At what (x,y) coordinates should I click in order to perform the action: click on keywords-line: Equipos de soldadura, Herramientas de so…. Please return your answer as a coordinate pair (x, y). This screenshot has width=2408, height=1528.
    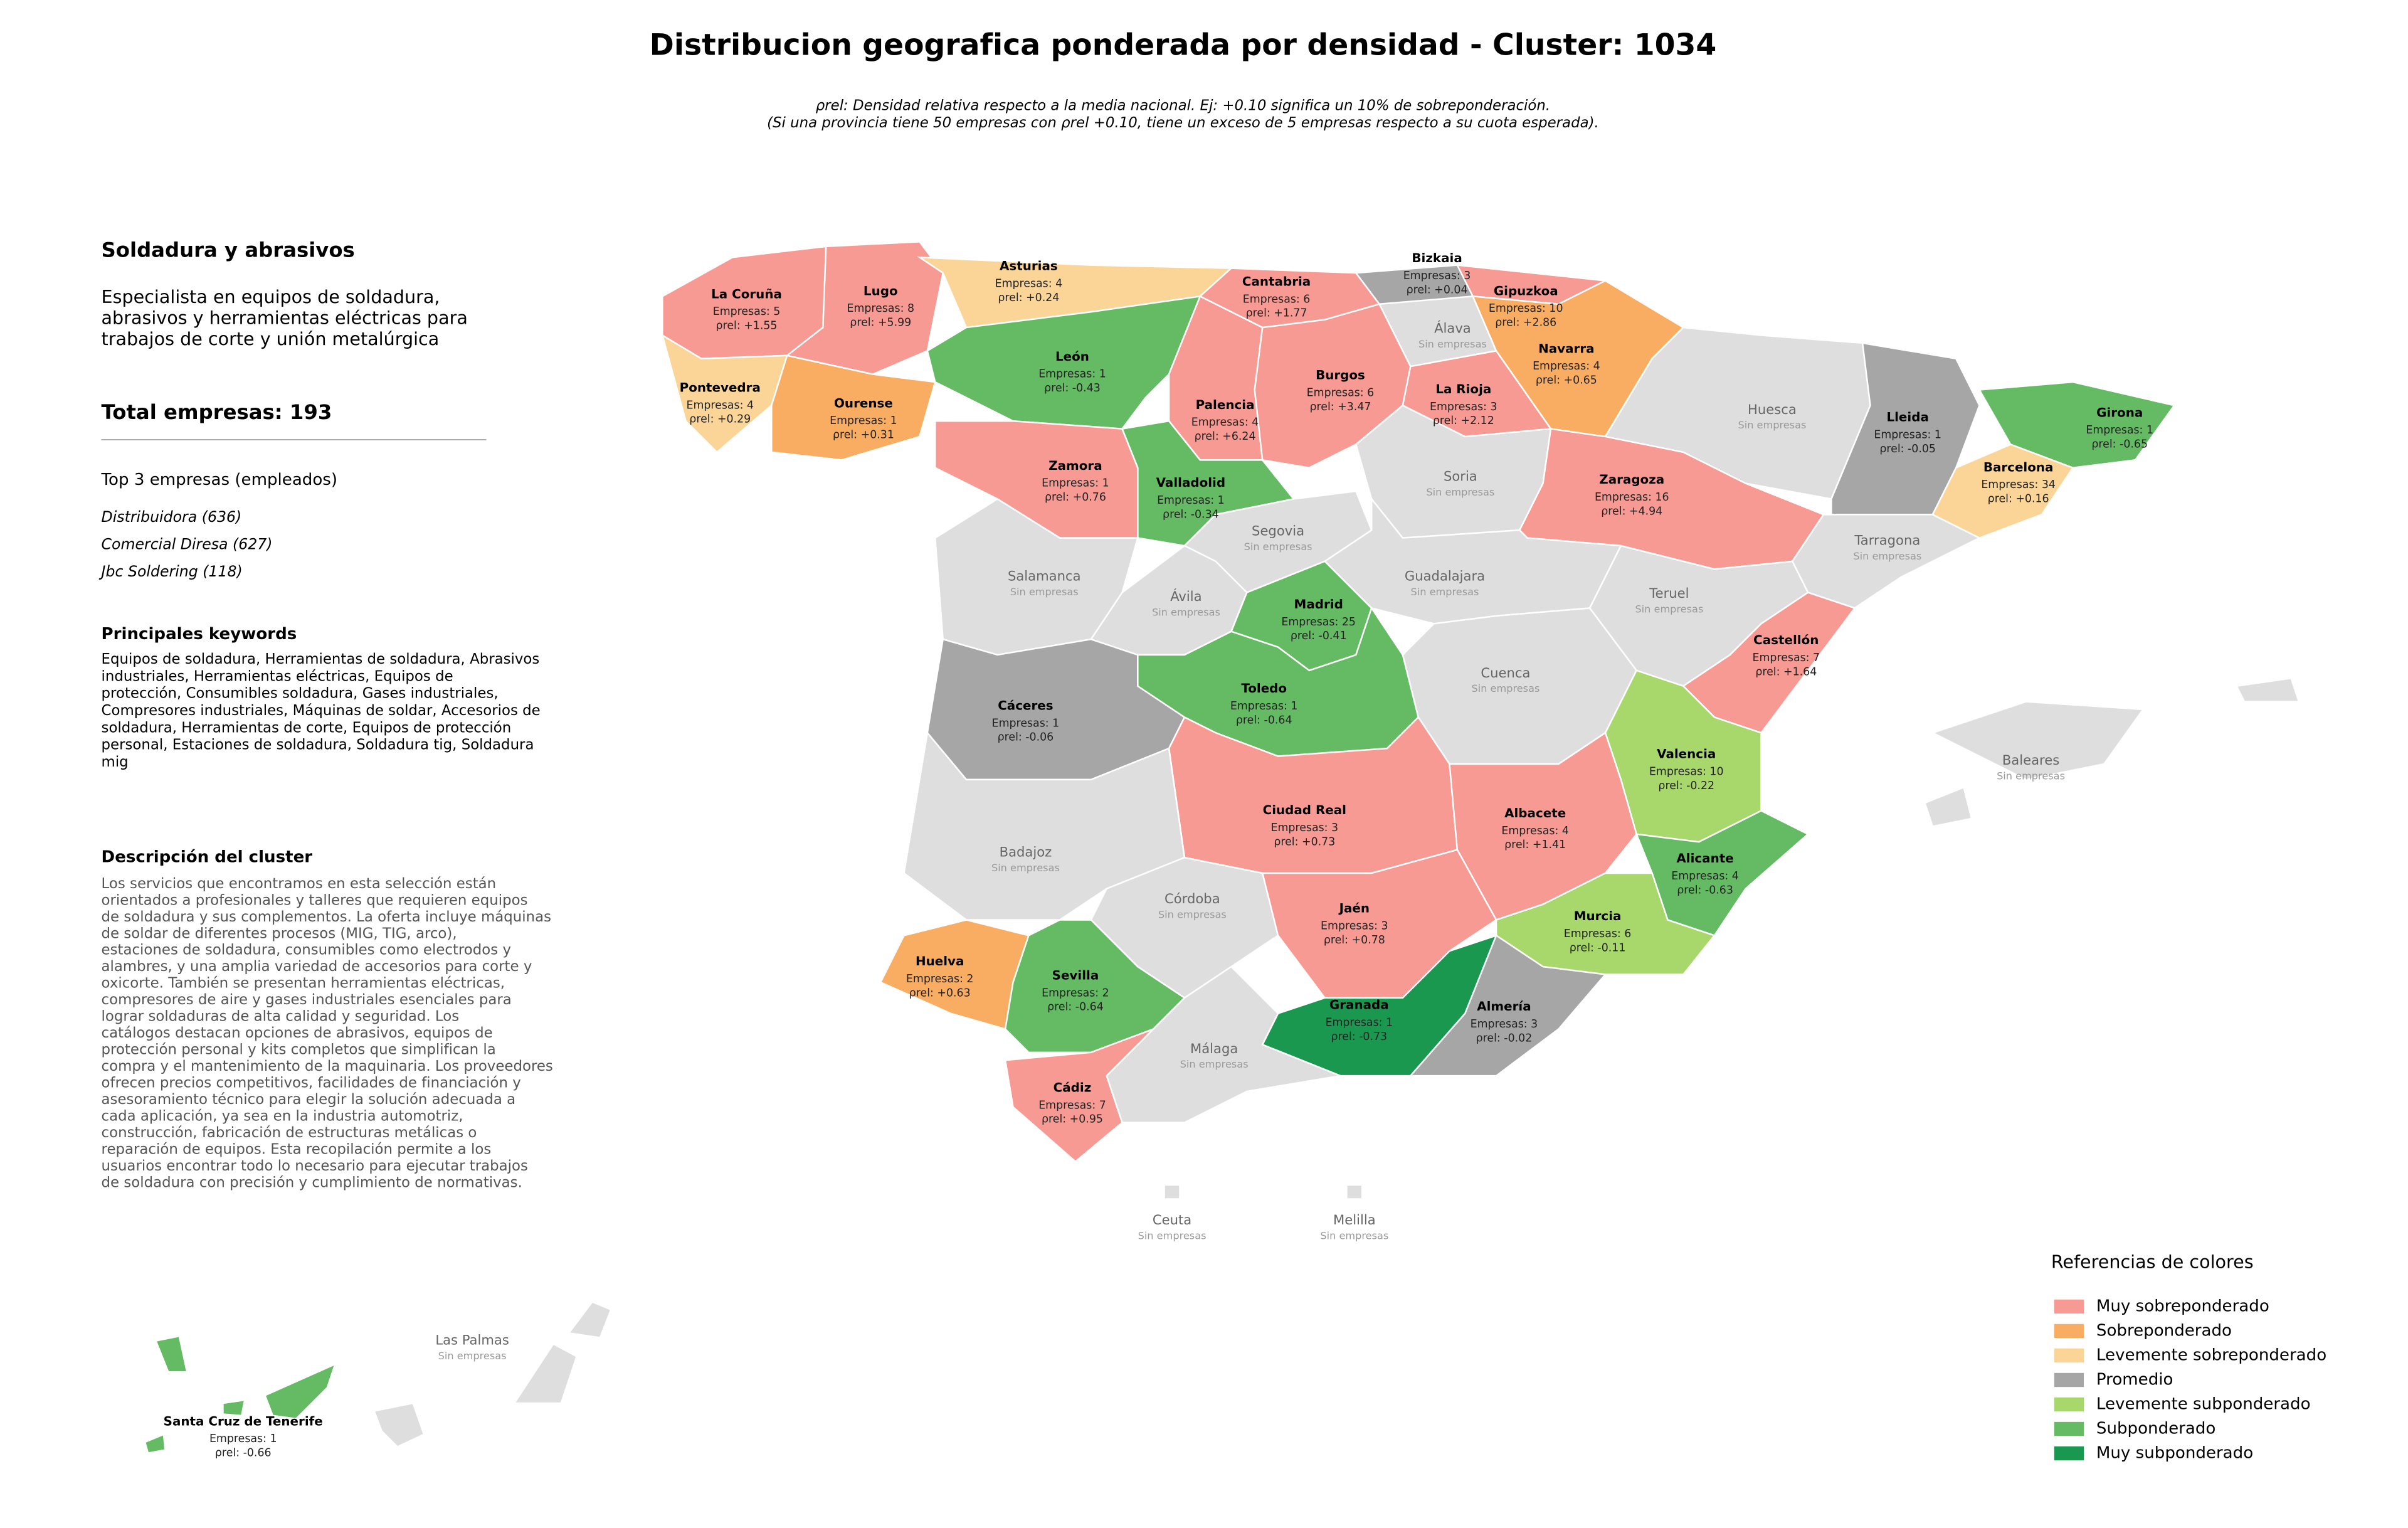
    Looking at the image, I should click on (321, 659).